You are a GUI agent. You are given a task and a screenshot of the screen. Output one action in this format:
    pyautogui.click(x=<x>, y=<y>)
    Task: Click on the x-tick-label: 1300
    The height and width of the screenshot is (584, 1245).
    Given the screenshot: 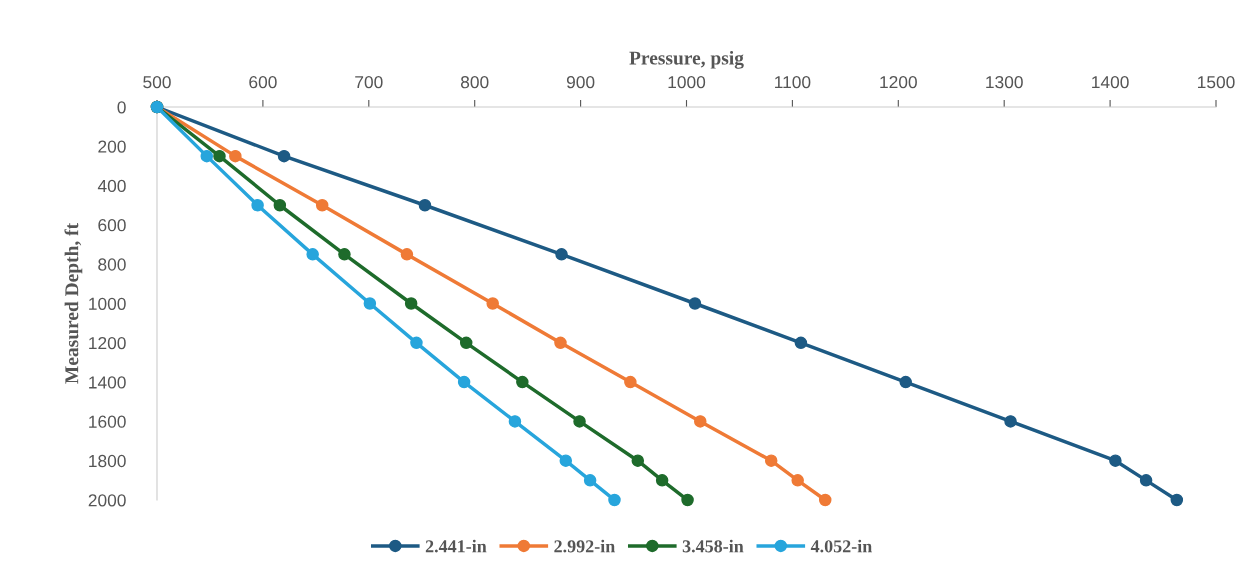 What is the action you would take?
    pyautogui.click(x=1004, y=82)
    